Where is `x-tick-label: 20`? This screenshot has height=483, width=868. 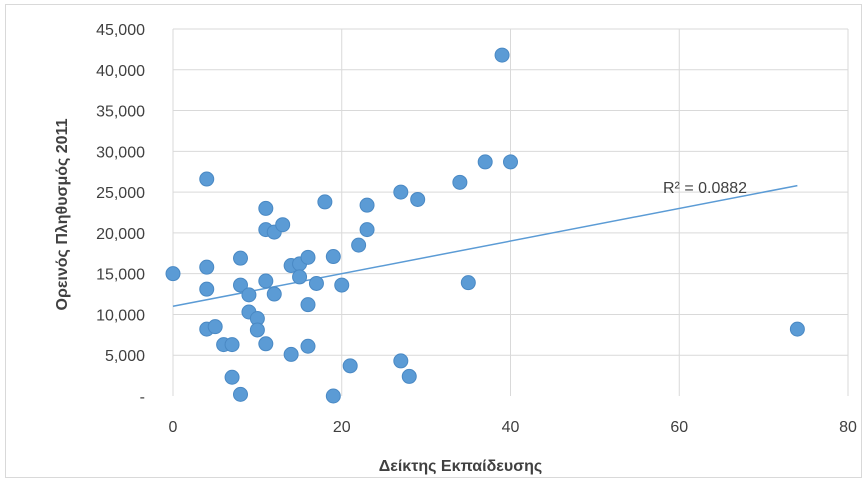 x-tick-label: 20 is located at coordinates (342, 427).